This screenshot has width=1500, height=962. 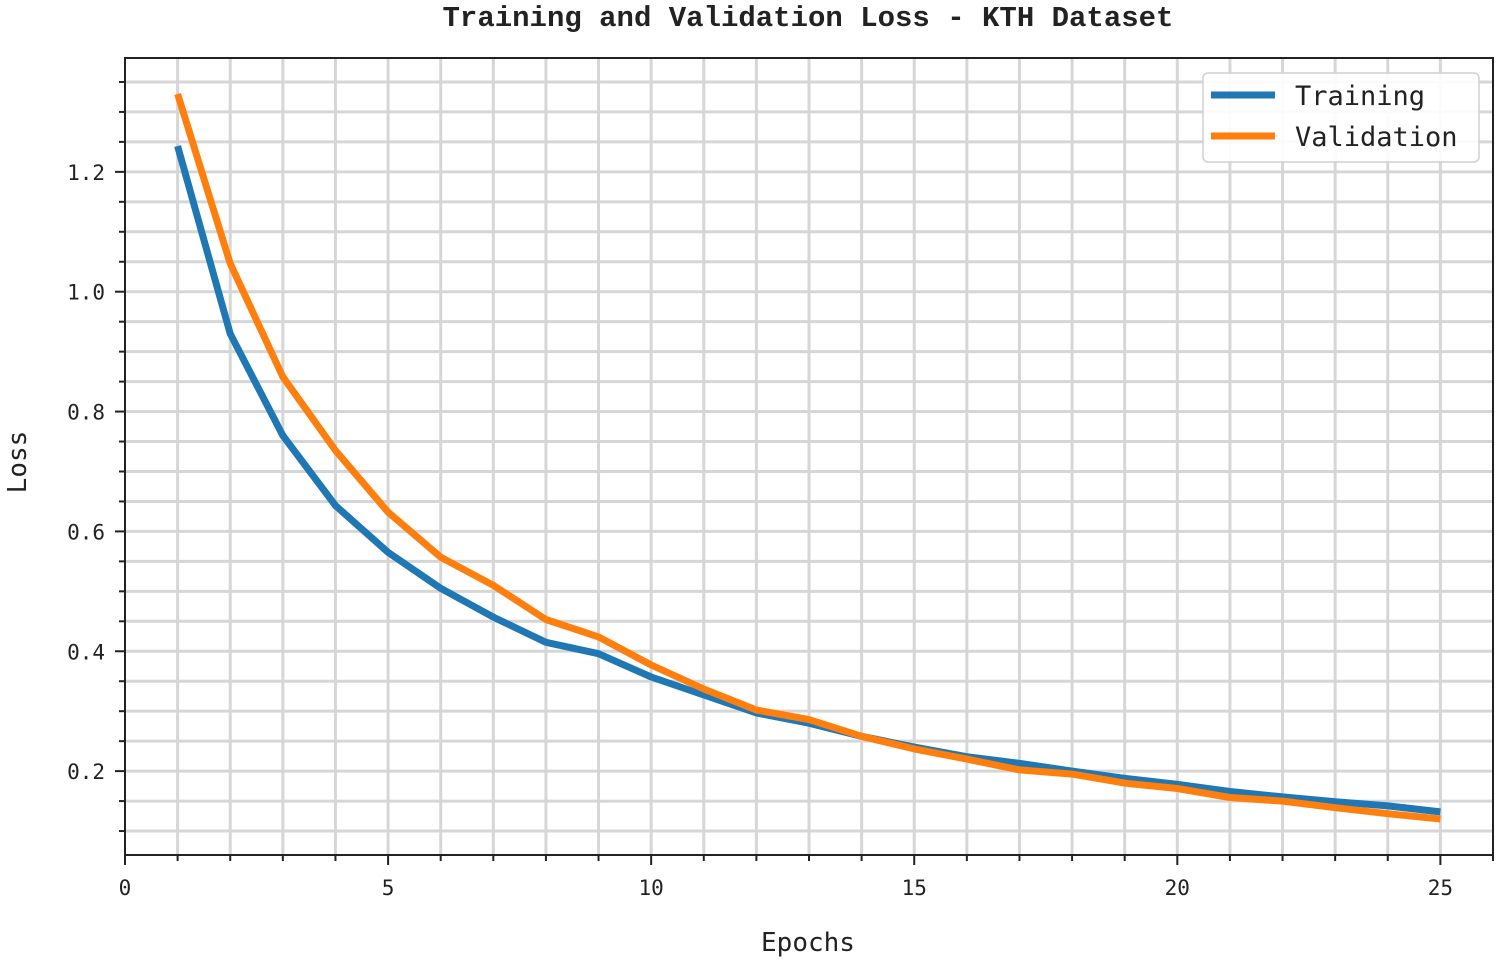 I want to click on legend-item-validation: Validation, so click(x=1334, y=137).